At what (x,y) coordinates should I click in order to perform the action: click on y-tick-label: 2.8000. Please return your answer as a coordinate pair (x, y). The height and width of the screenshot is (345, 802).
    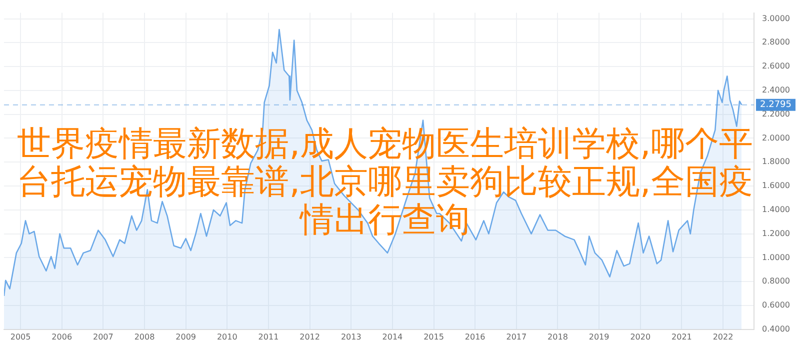
    Looking at the image, I should click on (776, 42).